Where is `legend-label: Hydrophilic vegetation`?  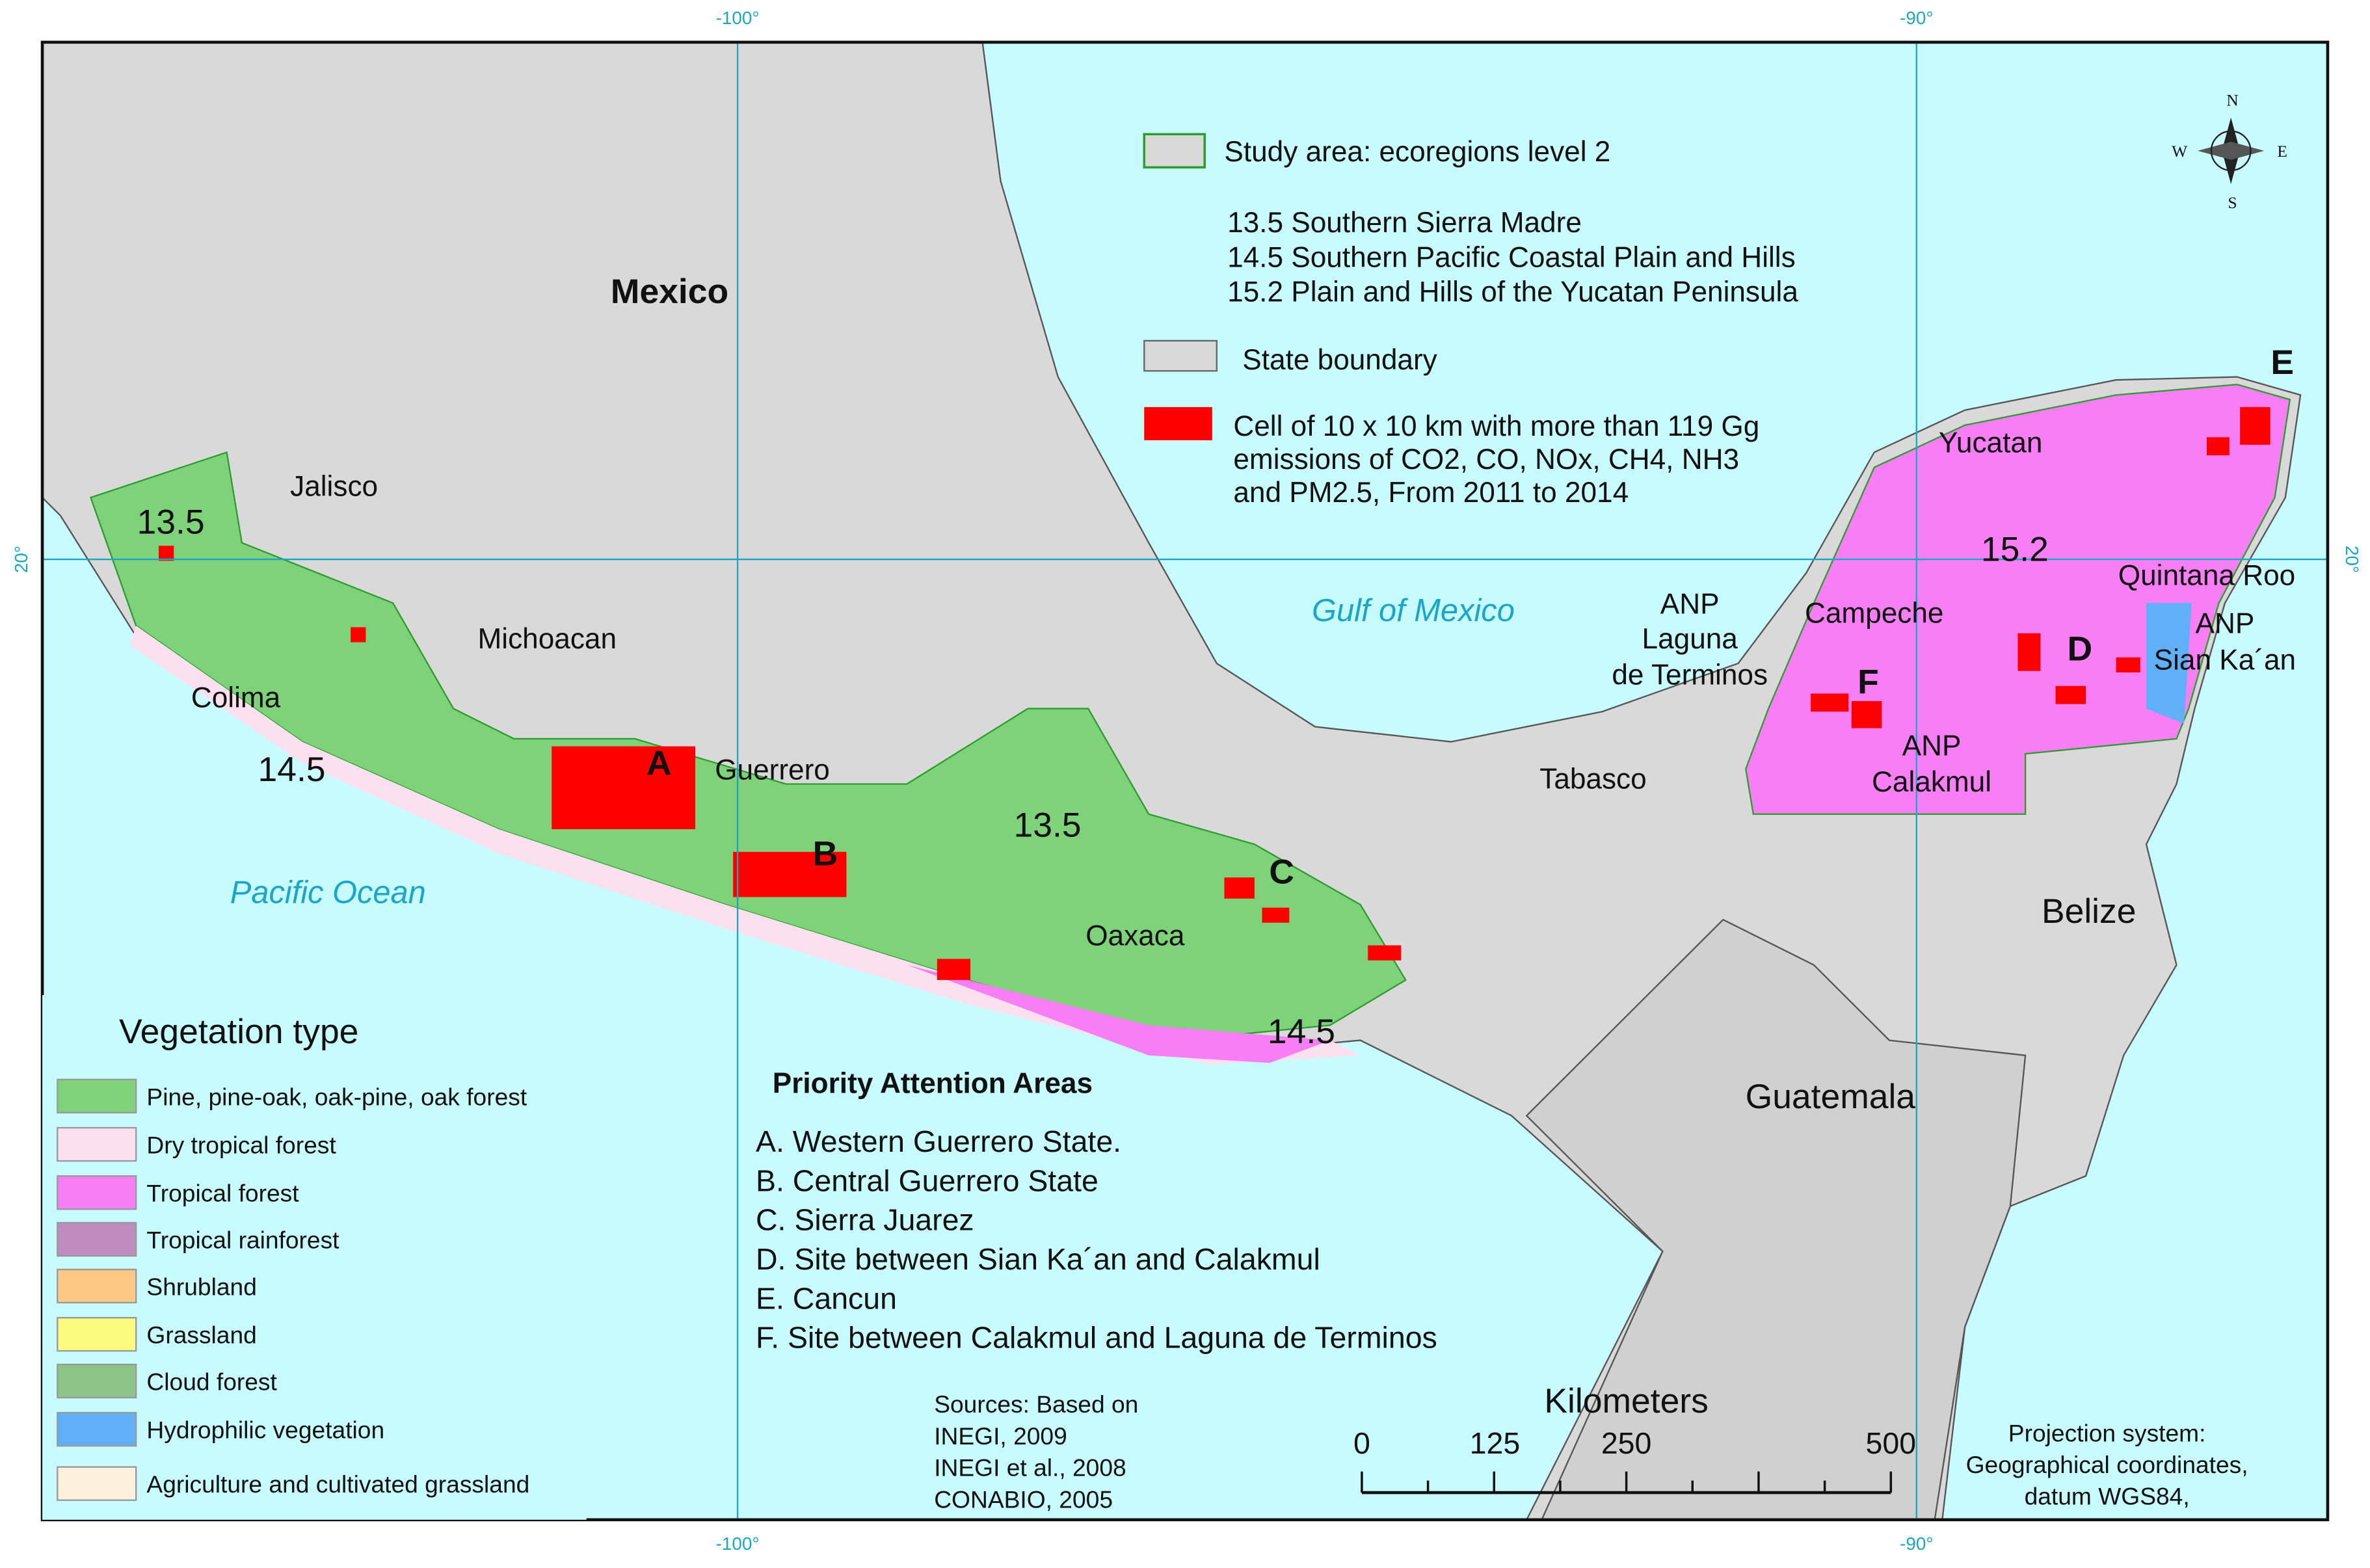 legend-label: Hydrophilic vegetation is located at coordinates (265, 1430).